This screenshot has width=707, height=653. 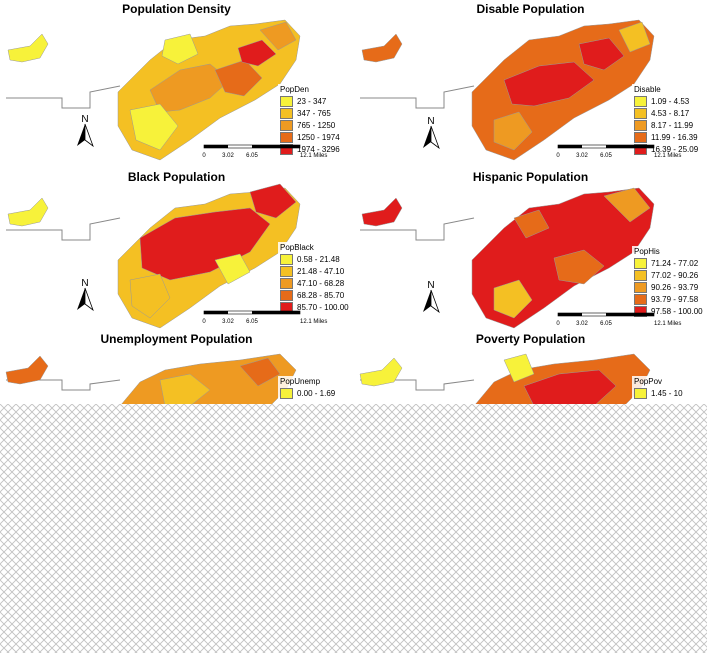 What do you see at coordinates (668, 263) in the screenshot?
I see `legend-item: 71.24 - 77.02` at bounding box center [668, 263].